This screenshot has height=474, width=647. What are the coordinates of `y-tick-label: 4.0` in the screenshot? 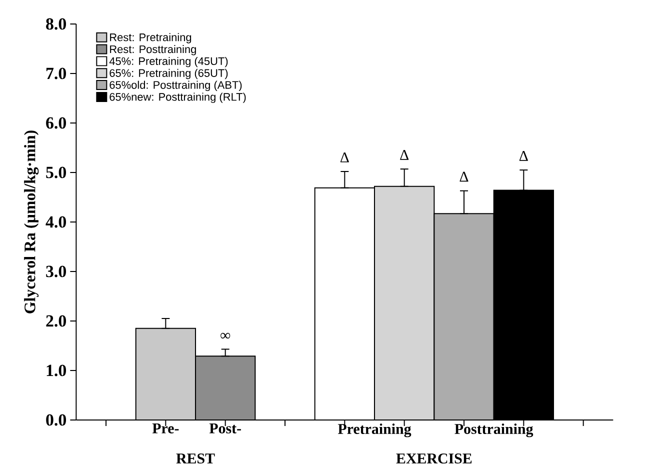 It's located at (56, 222).